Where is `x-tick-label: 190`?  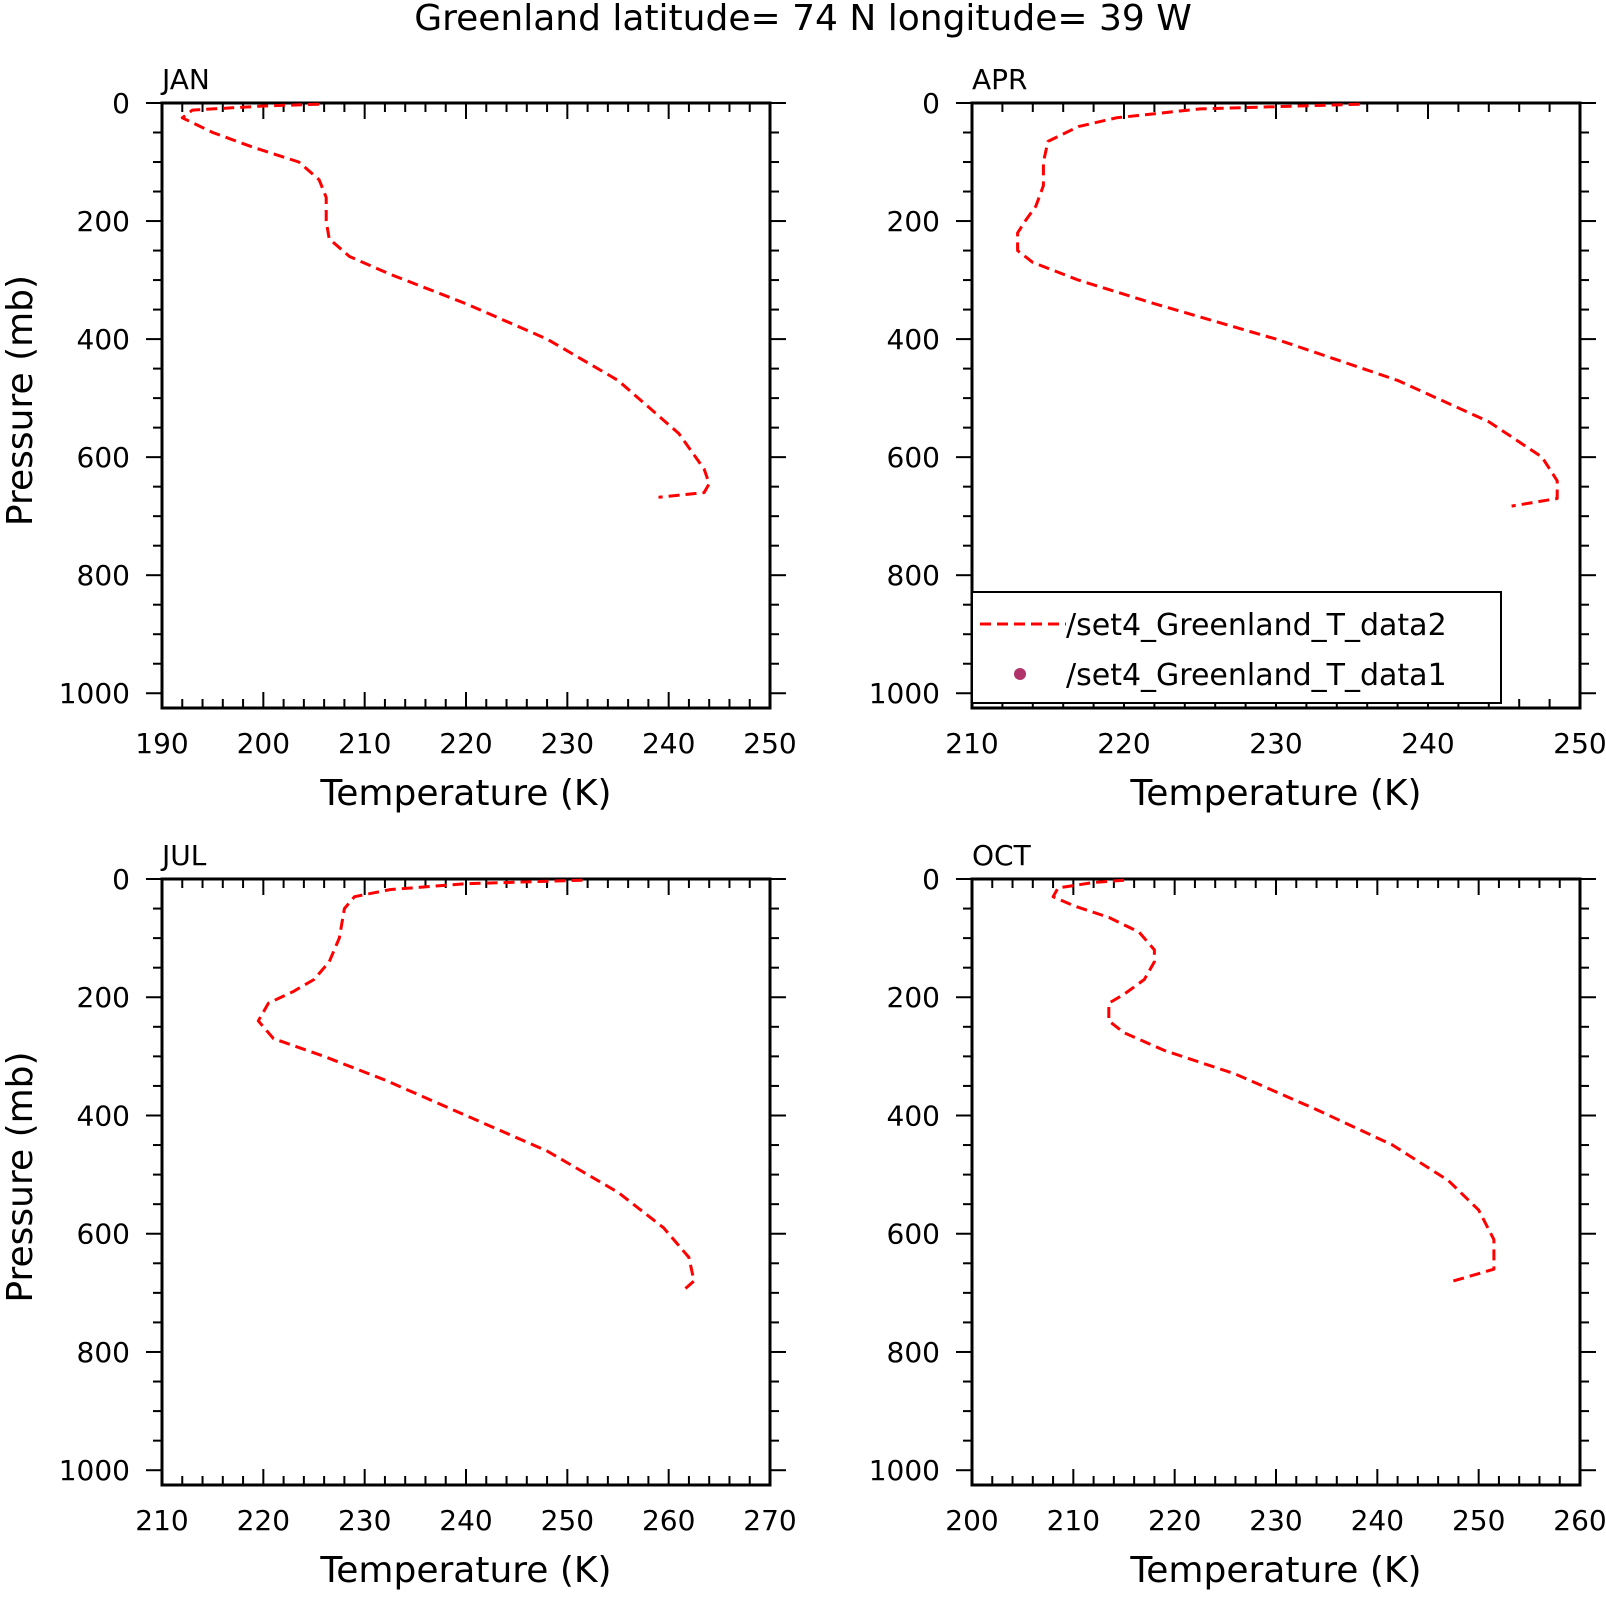 x-tick-label: 190 is located at coordinates (161, 743).